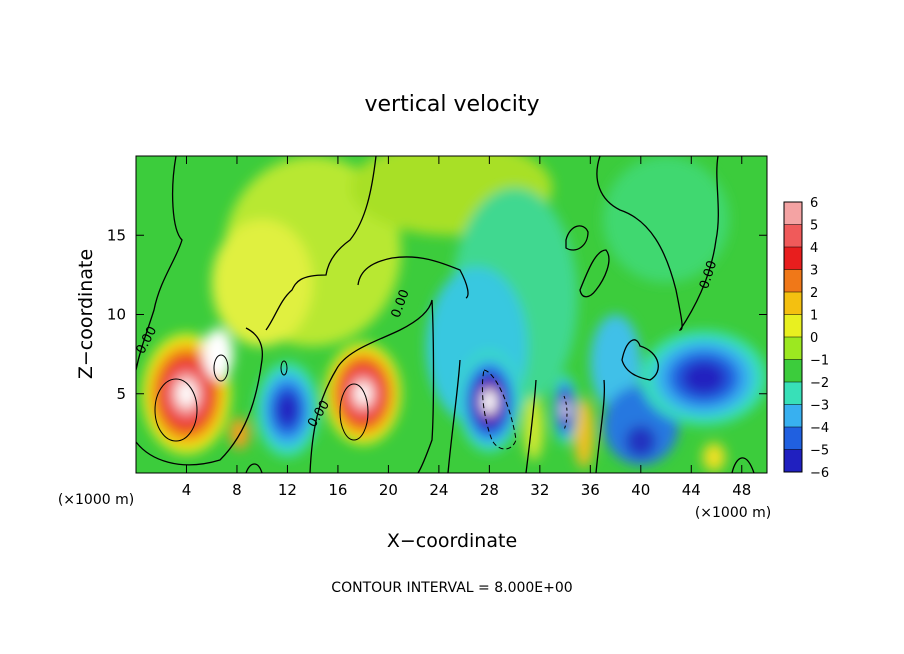 The height and width of the screenshot is (654, 904). I want to click on colorbar-label: −2, so click(819, 383).